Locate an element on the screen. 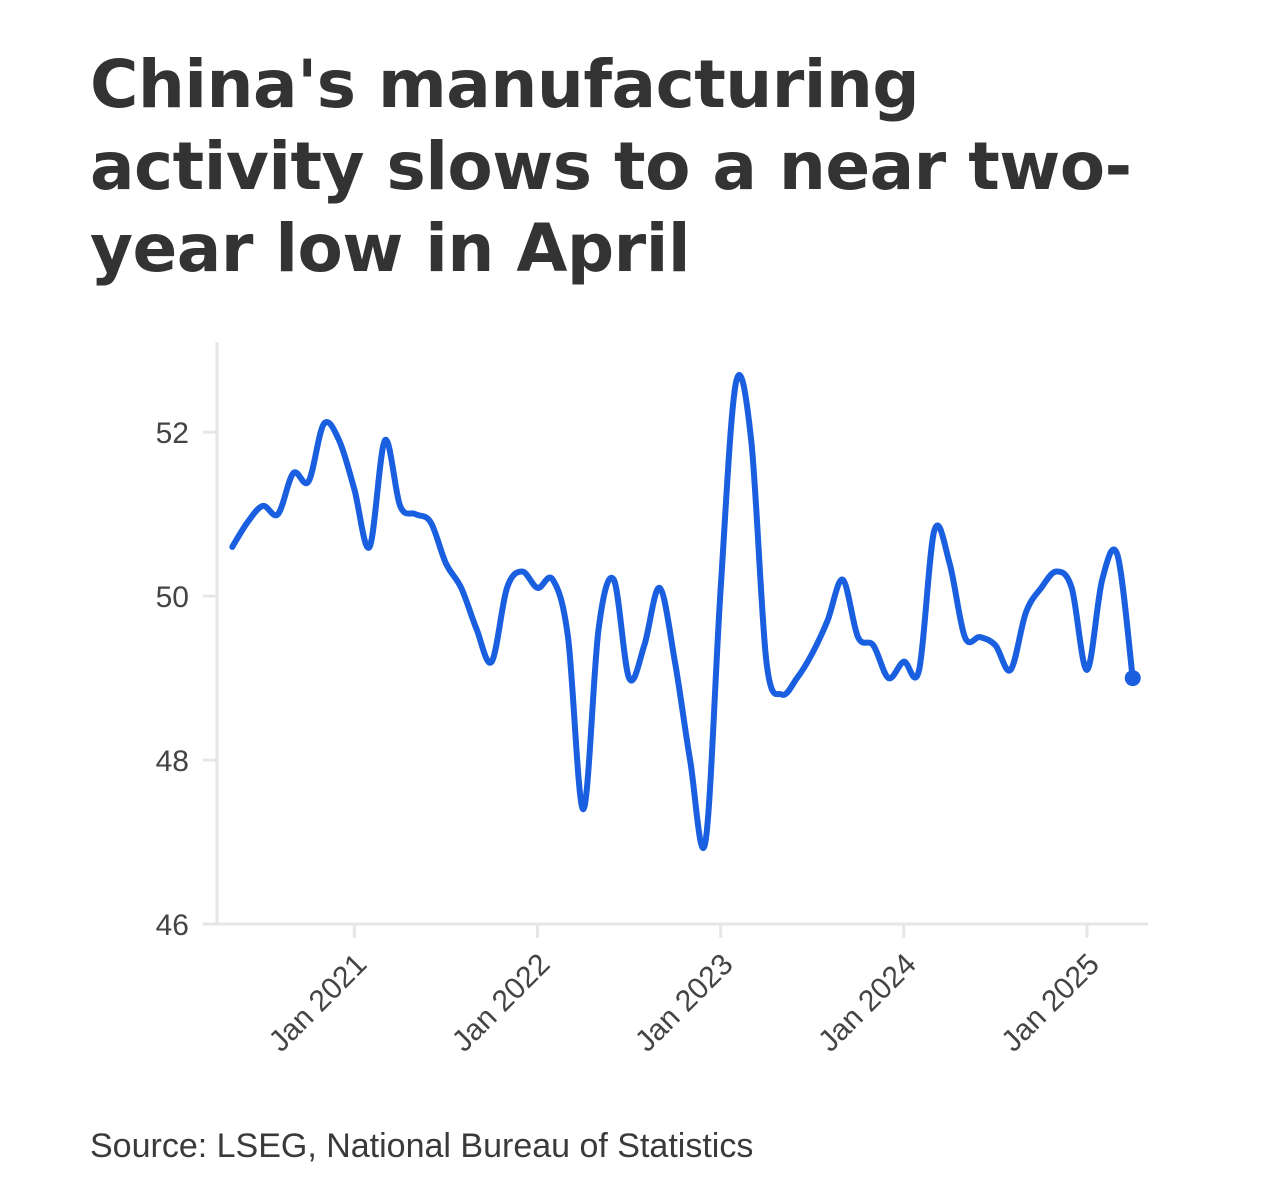 The height and width of the screenshot is (1203, 1280). x-tick-label: Jan 2024 is located at coordinates (867, 1003).